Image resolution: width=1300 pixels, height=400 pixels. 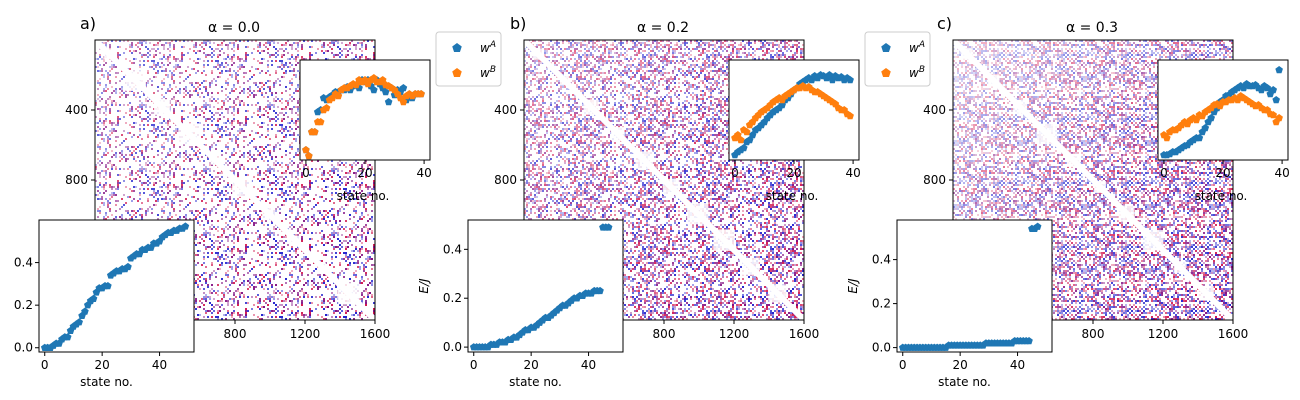 I want to click on panel-label-b: b), so click(x=518, y=23).